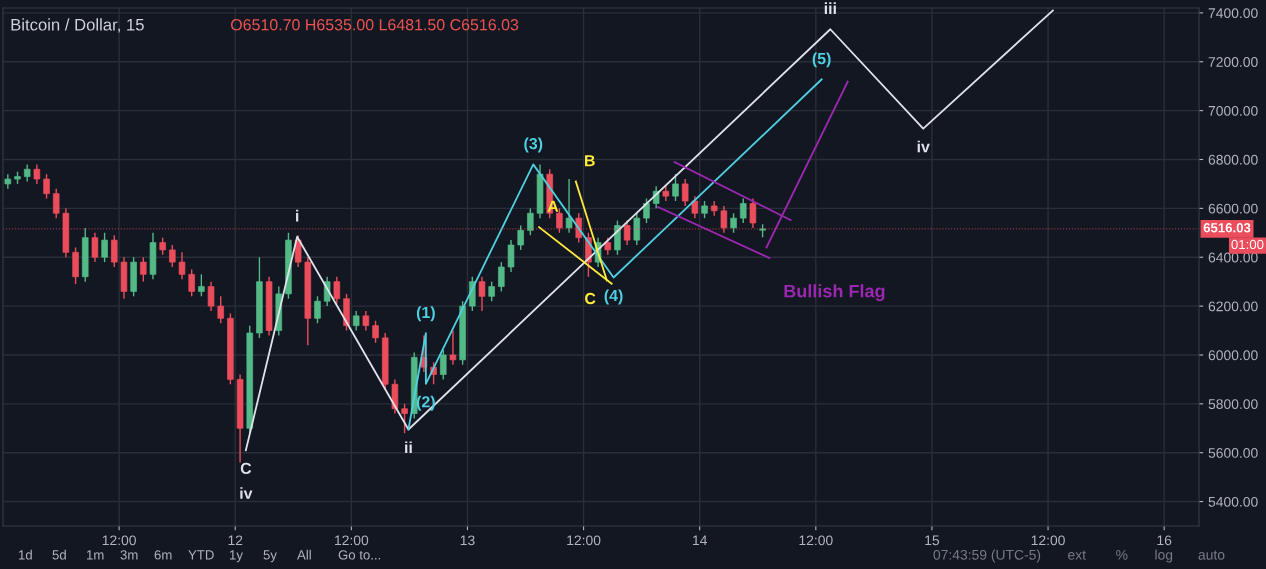 The image size is (1266, 569). I want to click on annotation: (4), so click(613, 297).